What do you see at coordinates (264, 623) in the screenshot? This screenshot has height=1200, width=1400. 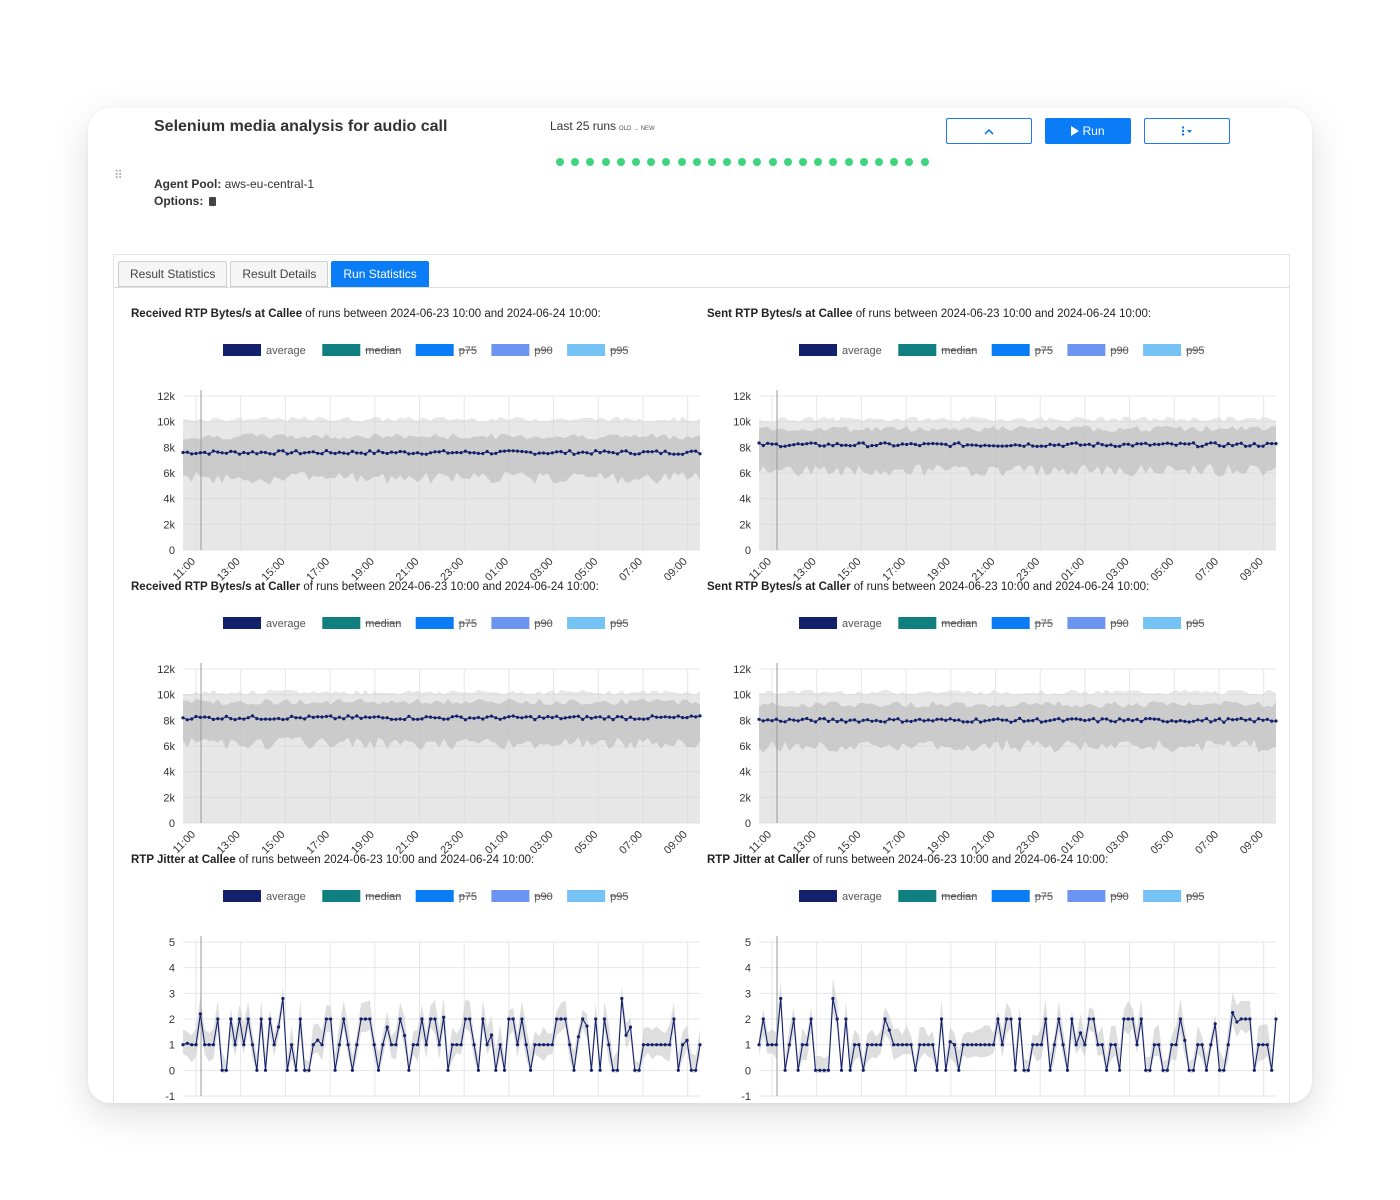 I see `legend-item: average` at bounding box center [264, 623].